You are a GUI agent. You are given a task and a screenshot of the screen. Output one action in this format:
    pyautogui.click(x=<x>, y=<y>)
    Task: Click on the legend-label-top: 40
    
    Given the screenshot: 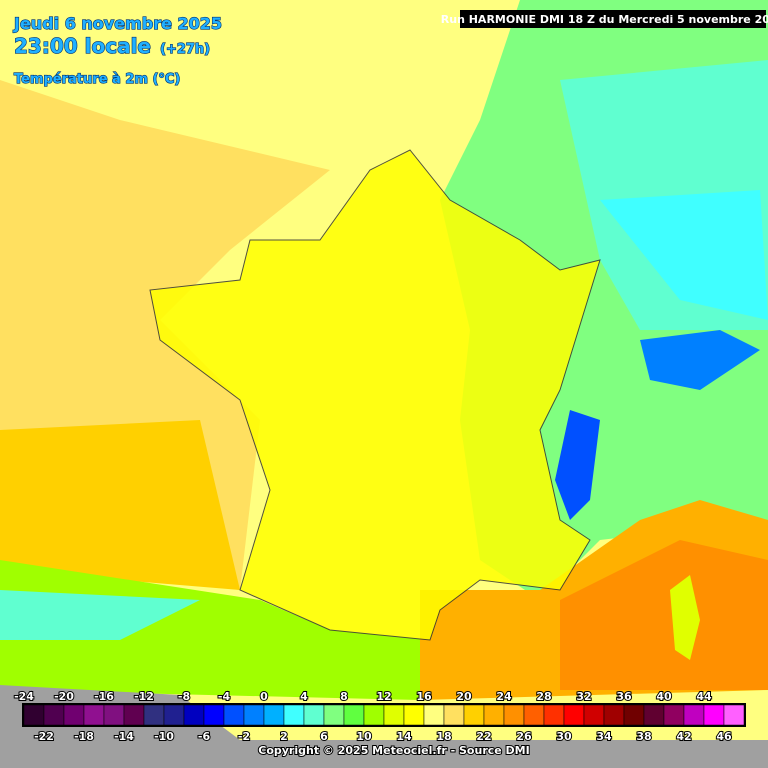 What is the action you would take?
    pyautogui.click(x=664, y=696)
    